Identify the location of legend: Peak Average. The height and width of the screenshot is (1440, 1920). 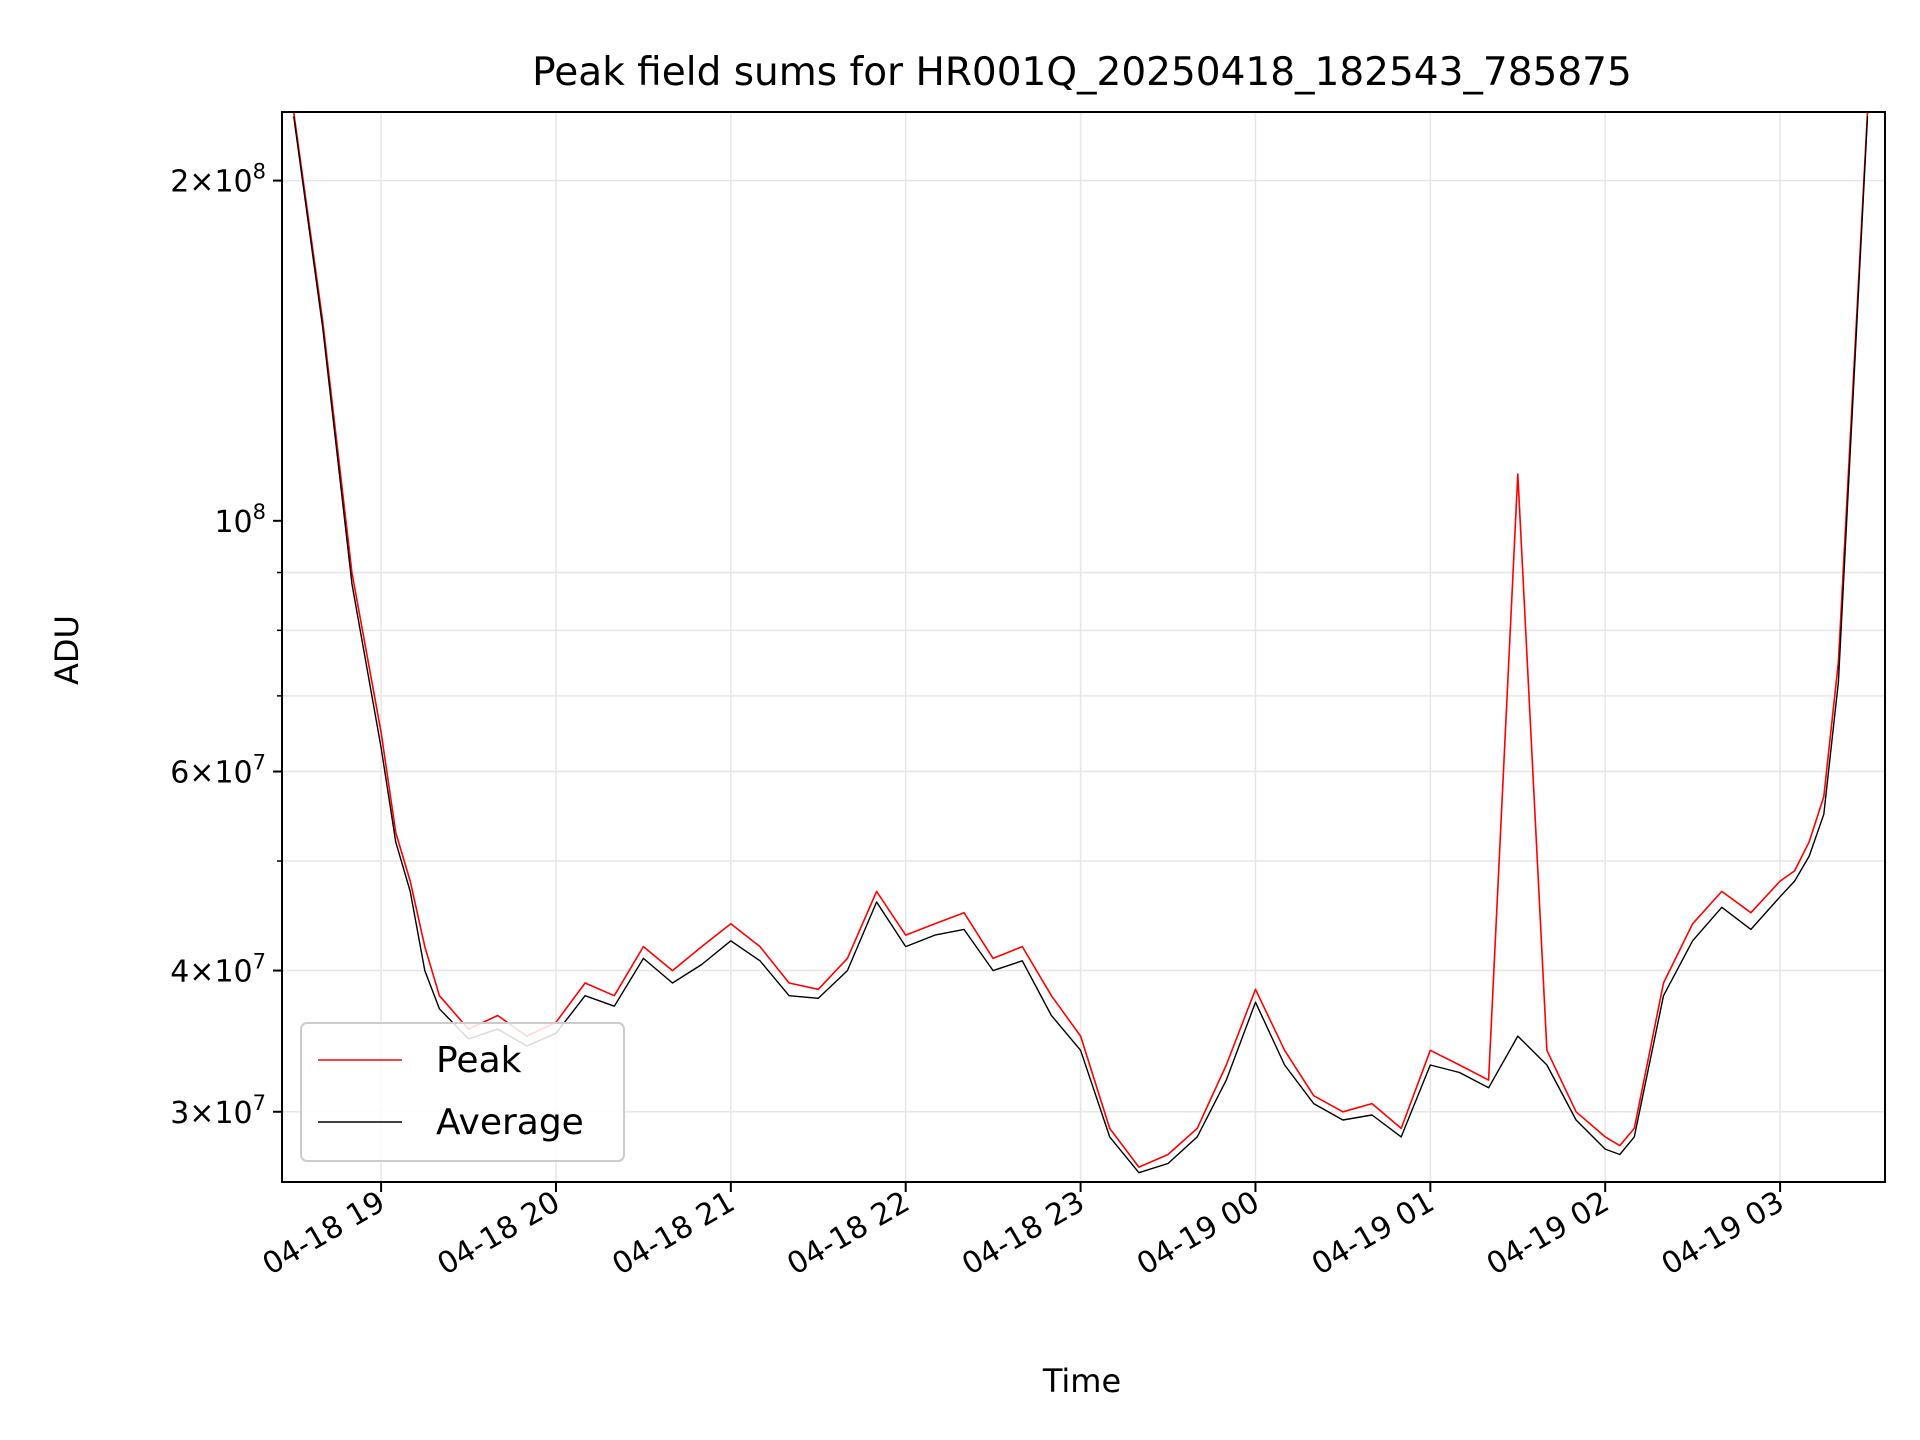
(462, 1092).